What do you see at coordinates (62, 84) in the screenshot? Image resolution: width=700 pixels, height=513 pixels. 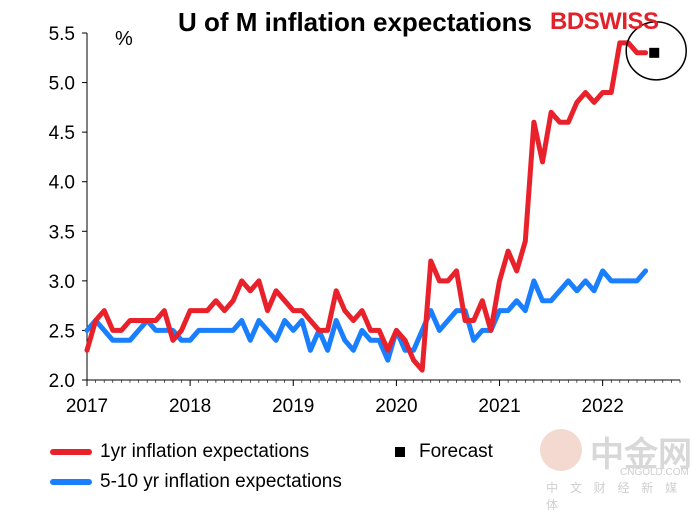 I see `y-tick-label: 5.0` at bounding box center [62, 84].